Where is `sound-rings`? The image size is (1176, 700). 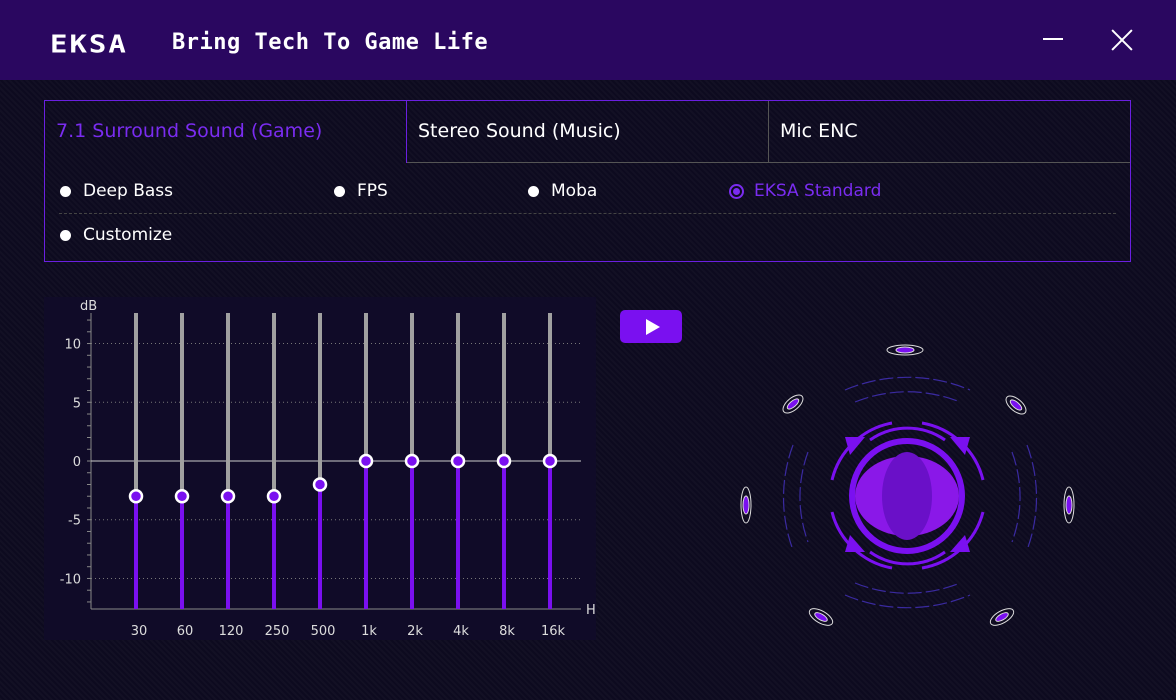
sound-rings is located at coordinates (910, 492).